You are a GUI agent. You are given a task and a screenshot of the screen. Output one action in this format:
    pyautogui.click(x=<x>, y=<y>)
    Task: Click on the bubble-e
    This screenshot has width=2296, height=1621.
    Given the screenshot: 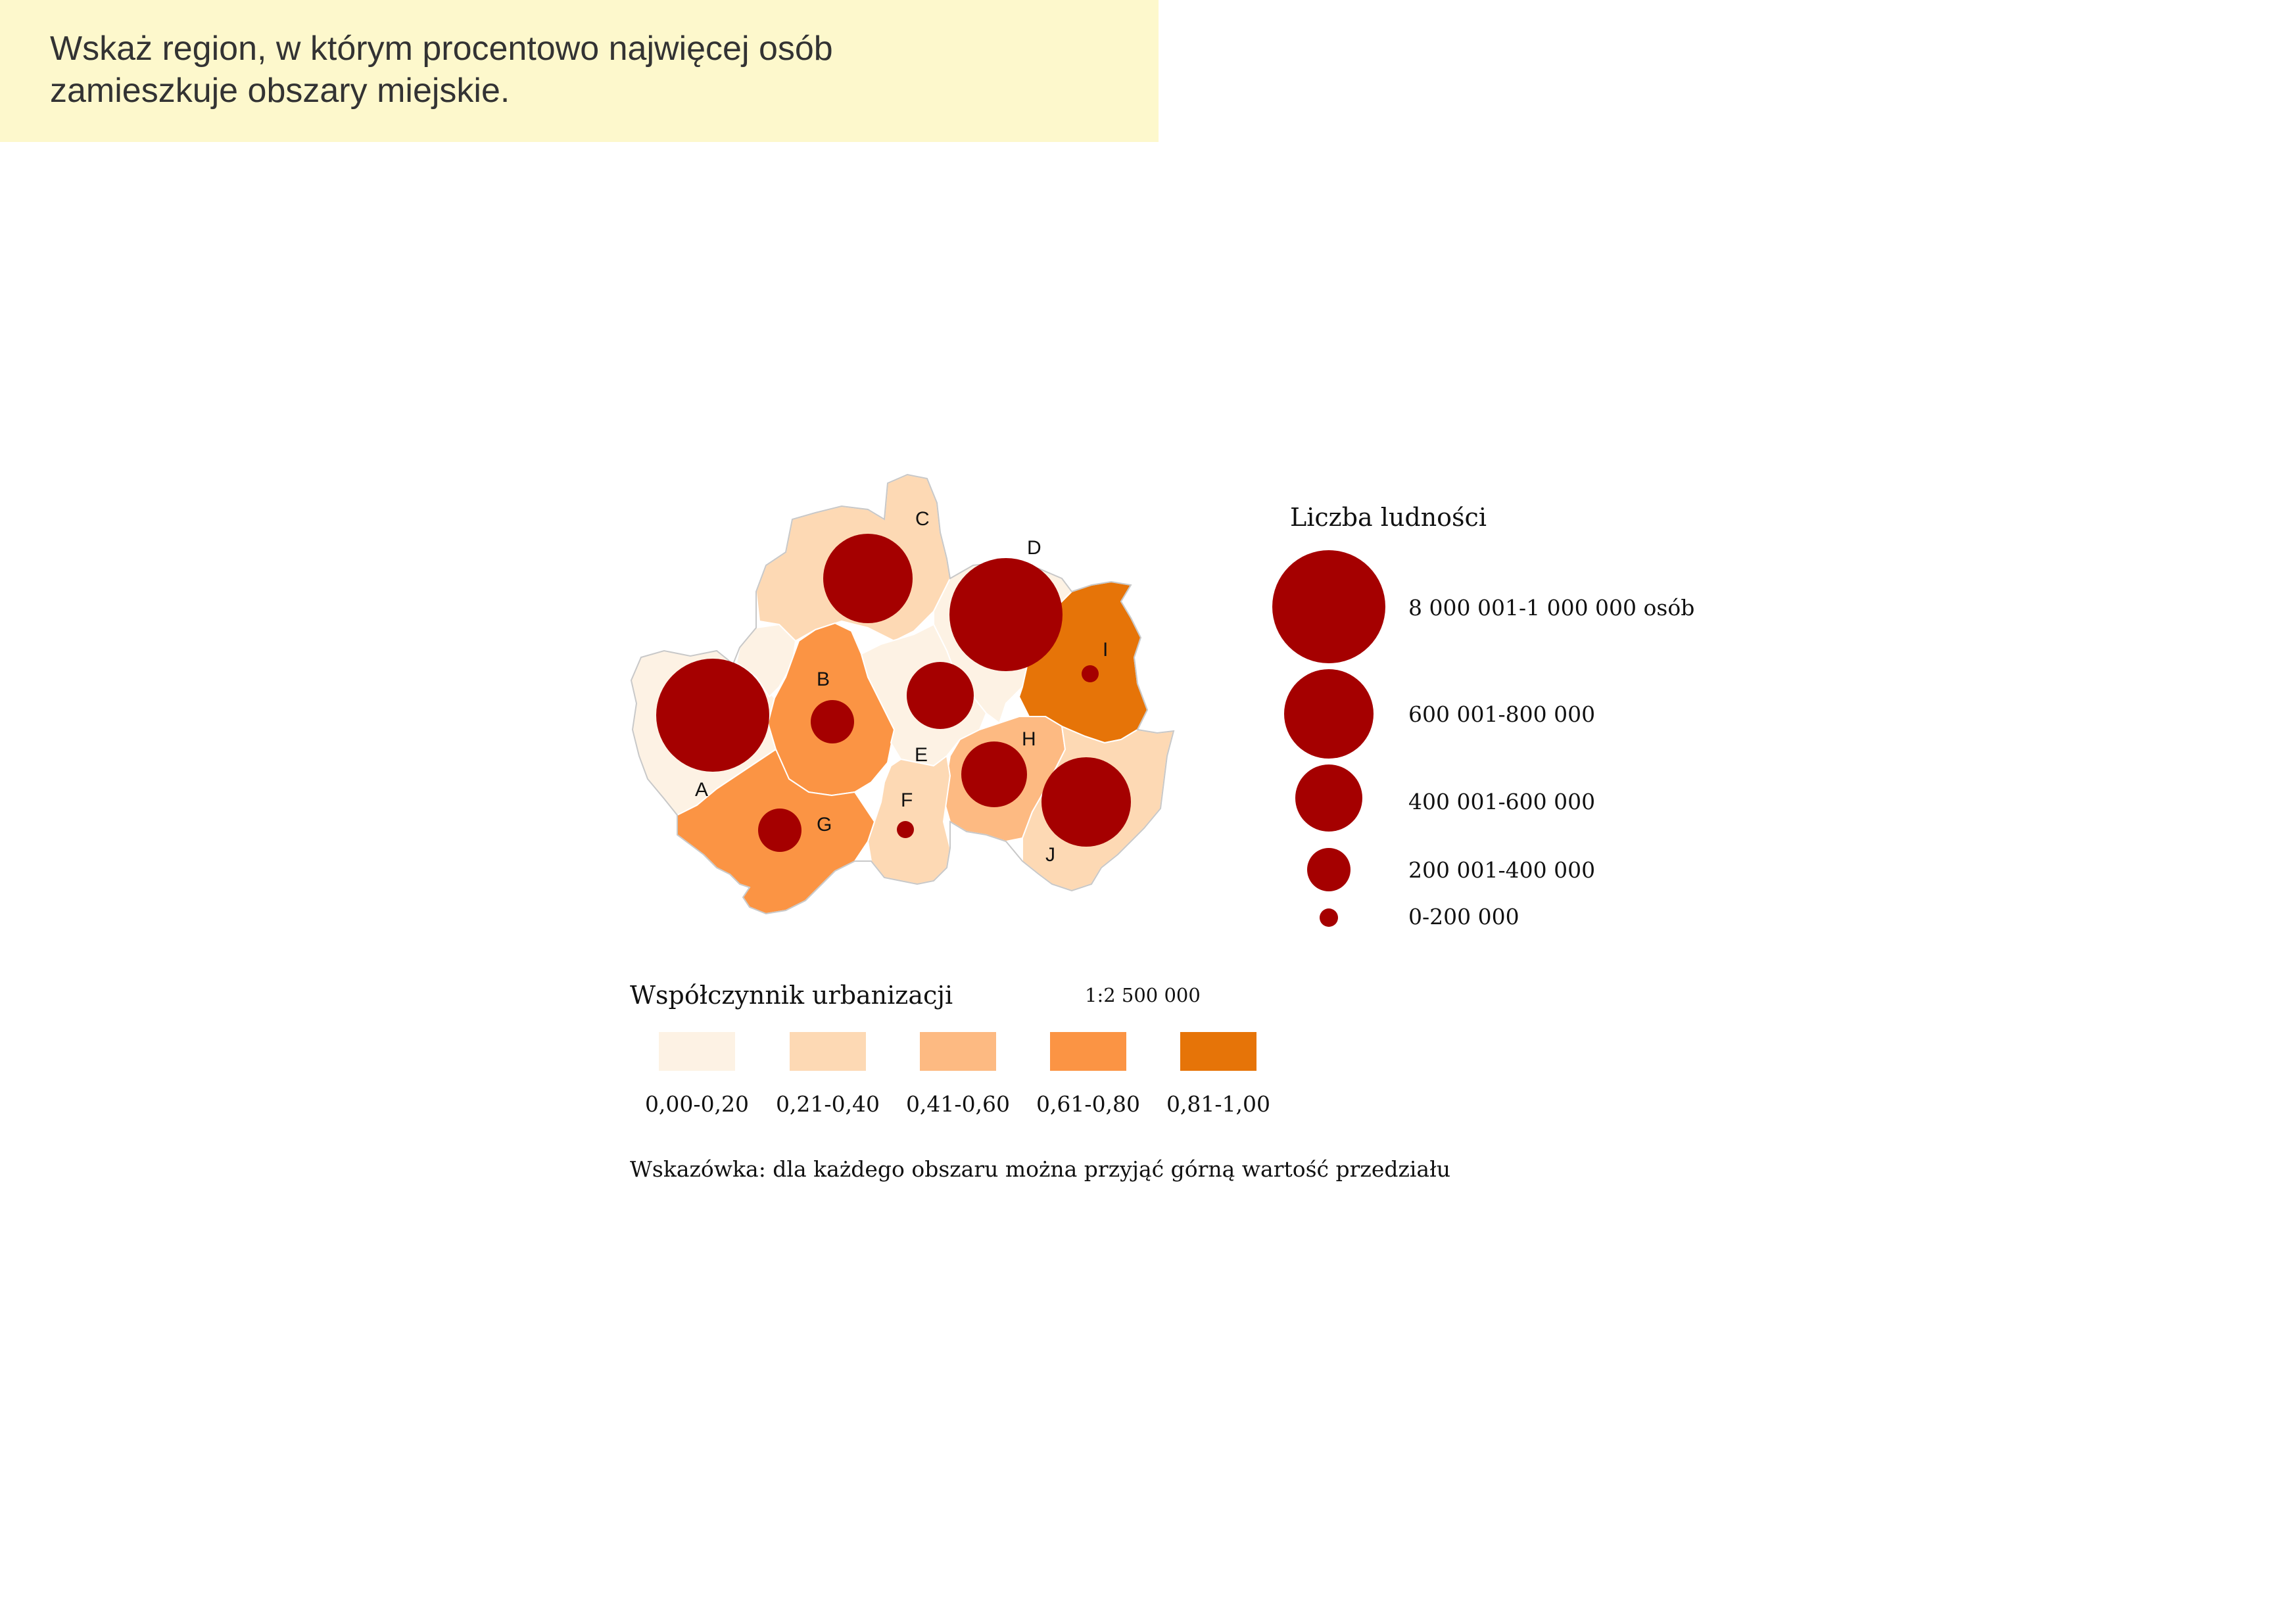 What is the action you would take?
    pyautogui.click(x=940, y=695)
    